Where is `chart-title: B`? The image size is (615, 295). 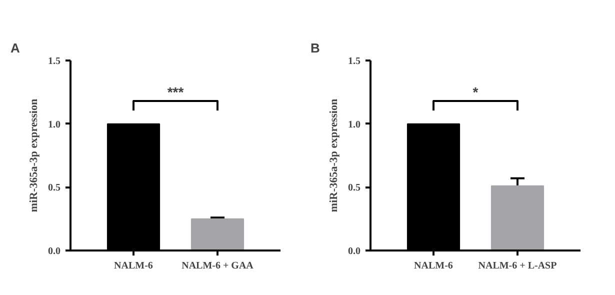
chart-title: B is located at coordinates (315, 48).